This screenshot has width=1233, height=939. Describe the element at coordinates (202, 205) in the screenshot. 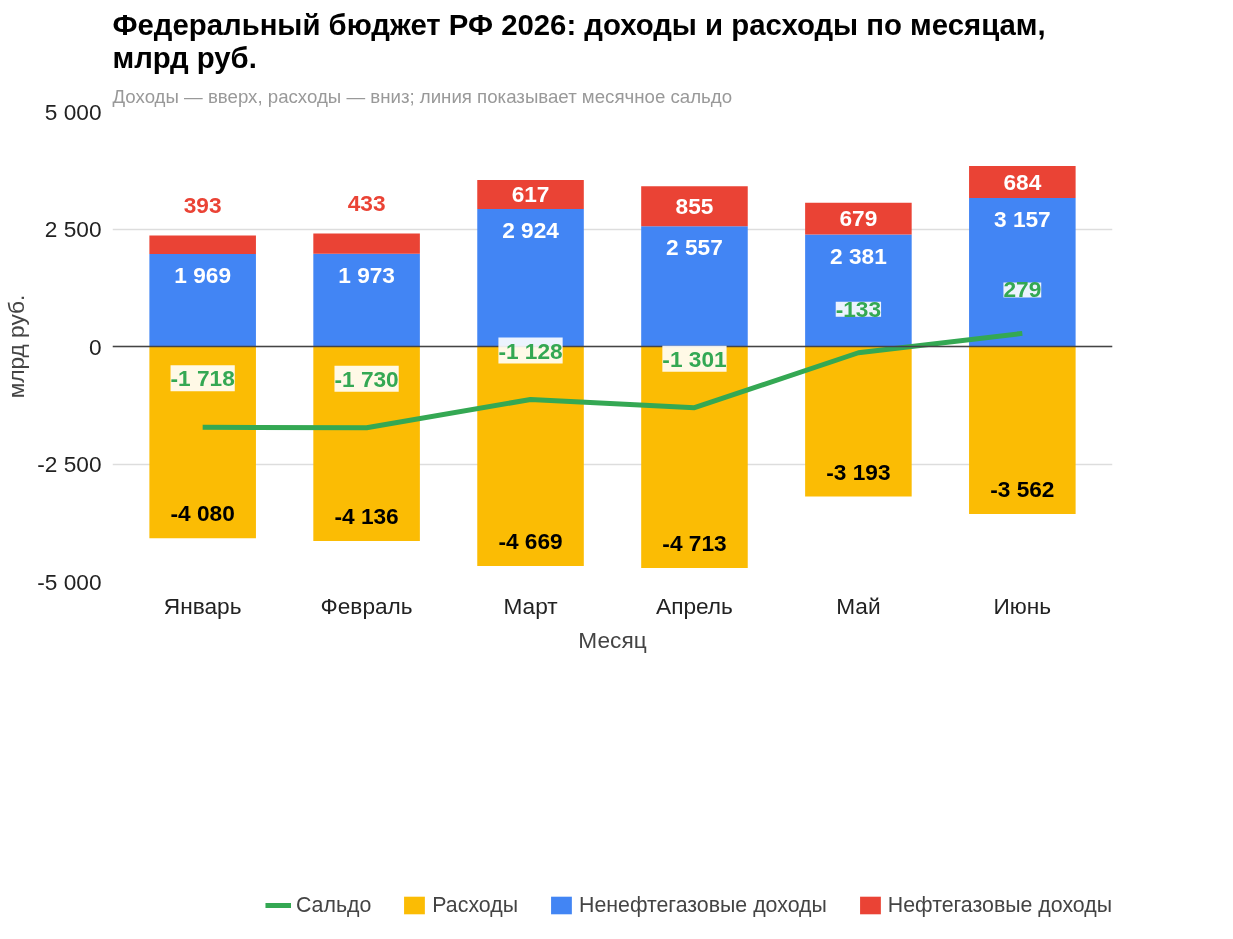

I see `data-label: 393` at that location.